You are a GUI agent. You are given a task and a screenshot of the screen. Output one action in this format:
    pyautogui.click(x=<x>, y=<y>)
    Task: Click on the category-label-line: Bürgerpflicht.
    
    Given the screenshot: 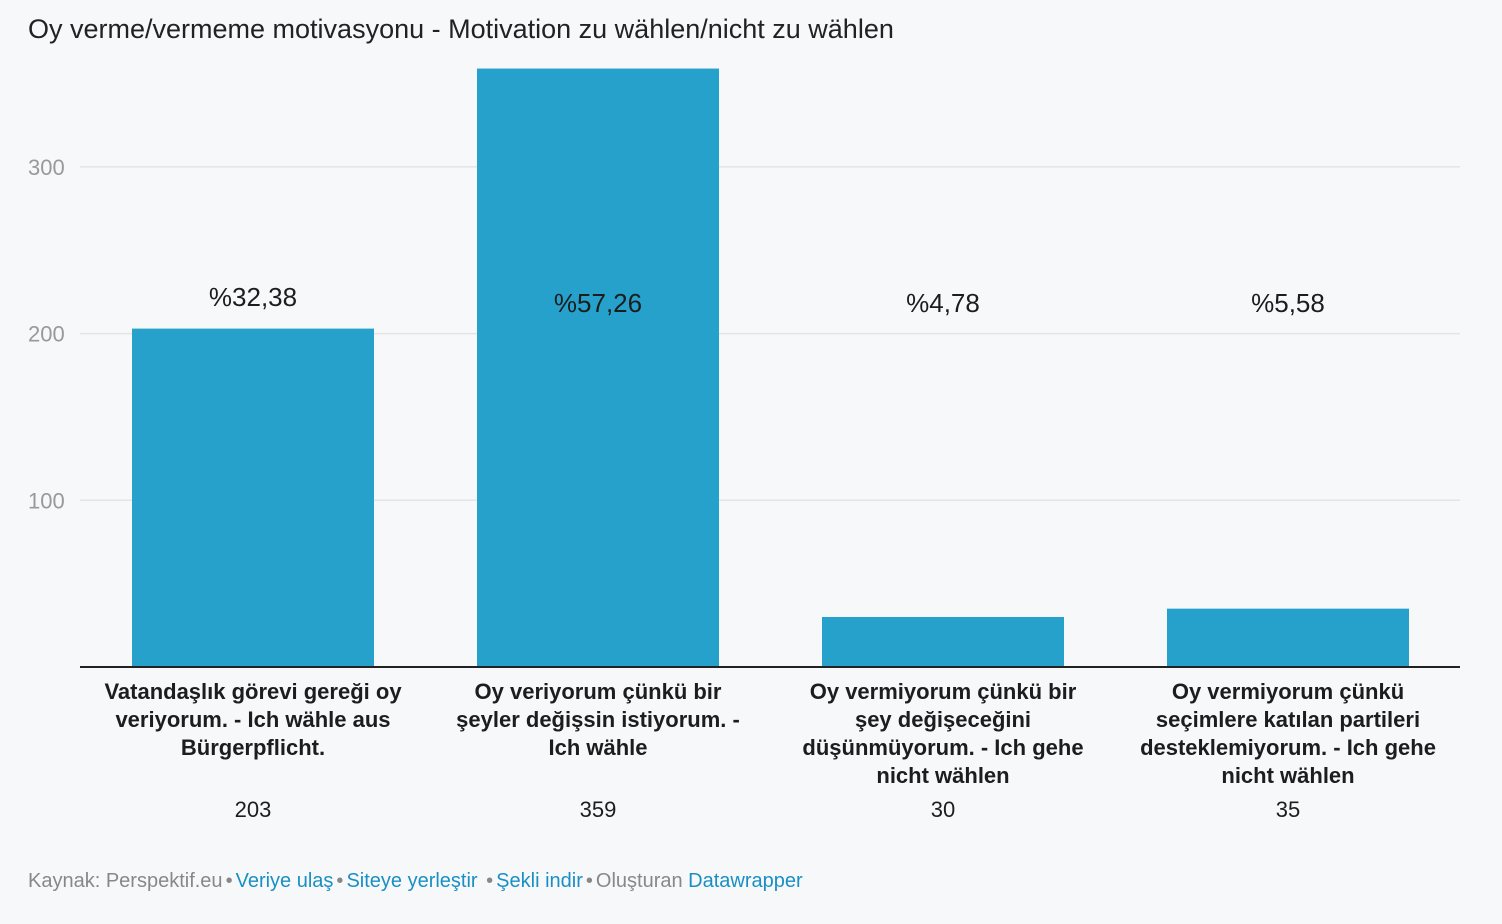 What is the action you would take?
    pyautogui.click(x=253, y=747)
    